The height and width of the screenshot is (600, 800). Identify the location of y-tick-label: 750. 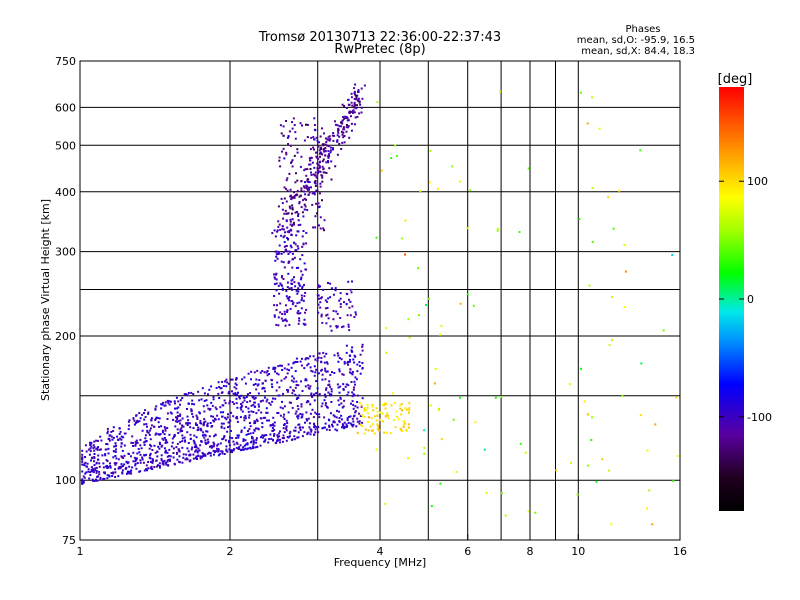
(65, 61).